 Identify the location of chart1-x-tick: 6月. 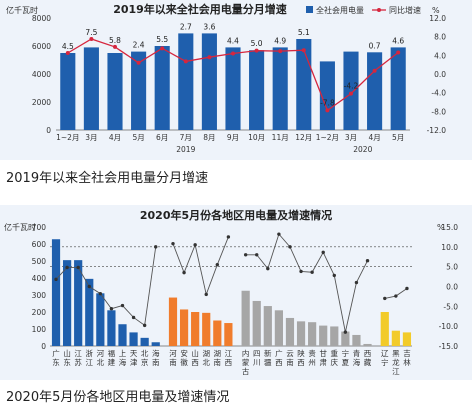
(162, 137).